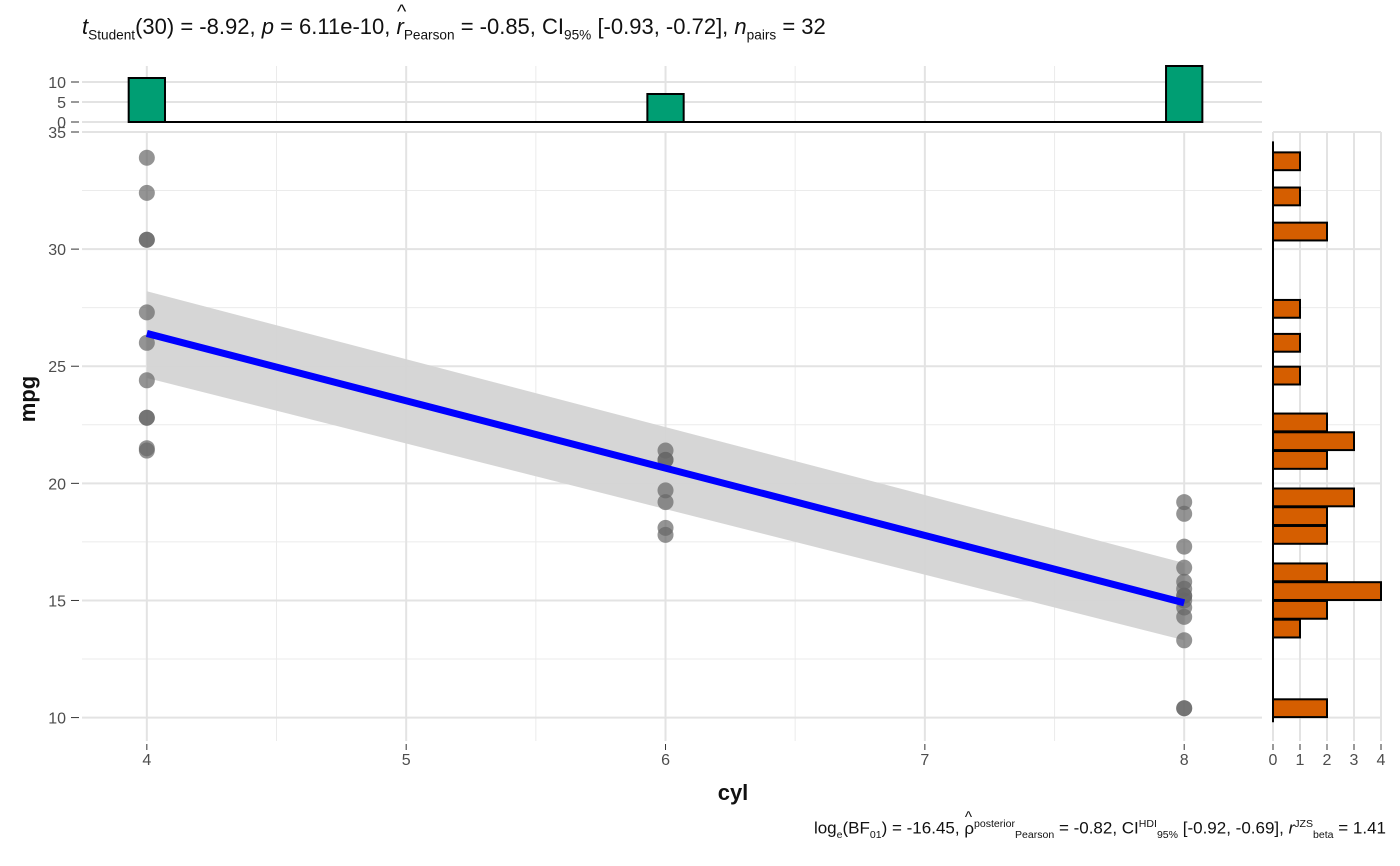 The image size is (1400, 866). I want to click on top-hist-tick-label: 5, so click(61, 103).